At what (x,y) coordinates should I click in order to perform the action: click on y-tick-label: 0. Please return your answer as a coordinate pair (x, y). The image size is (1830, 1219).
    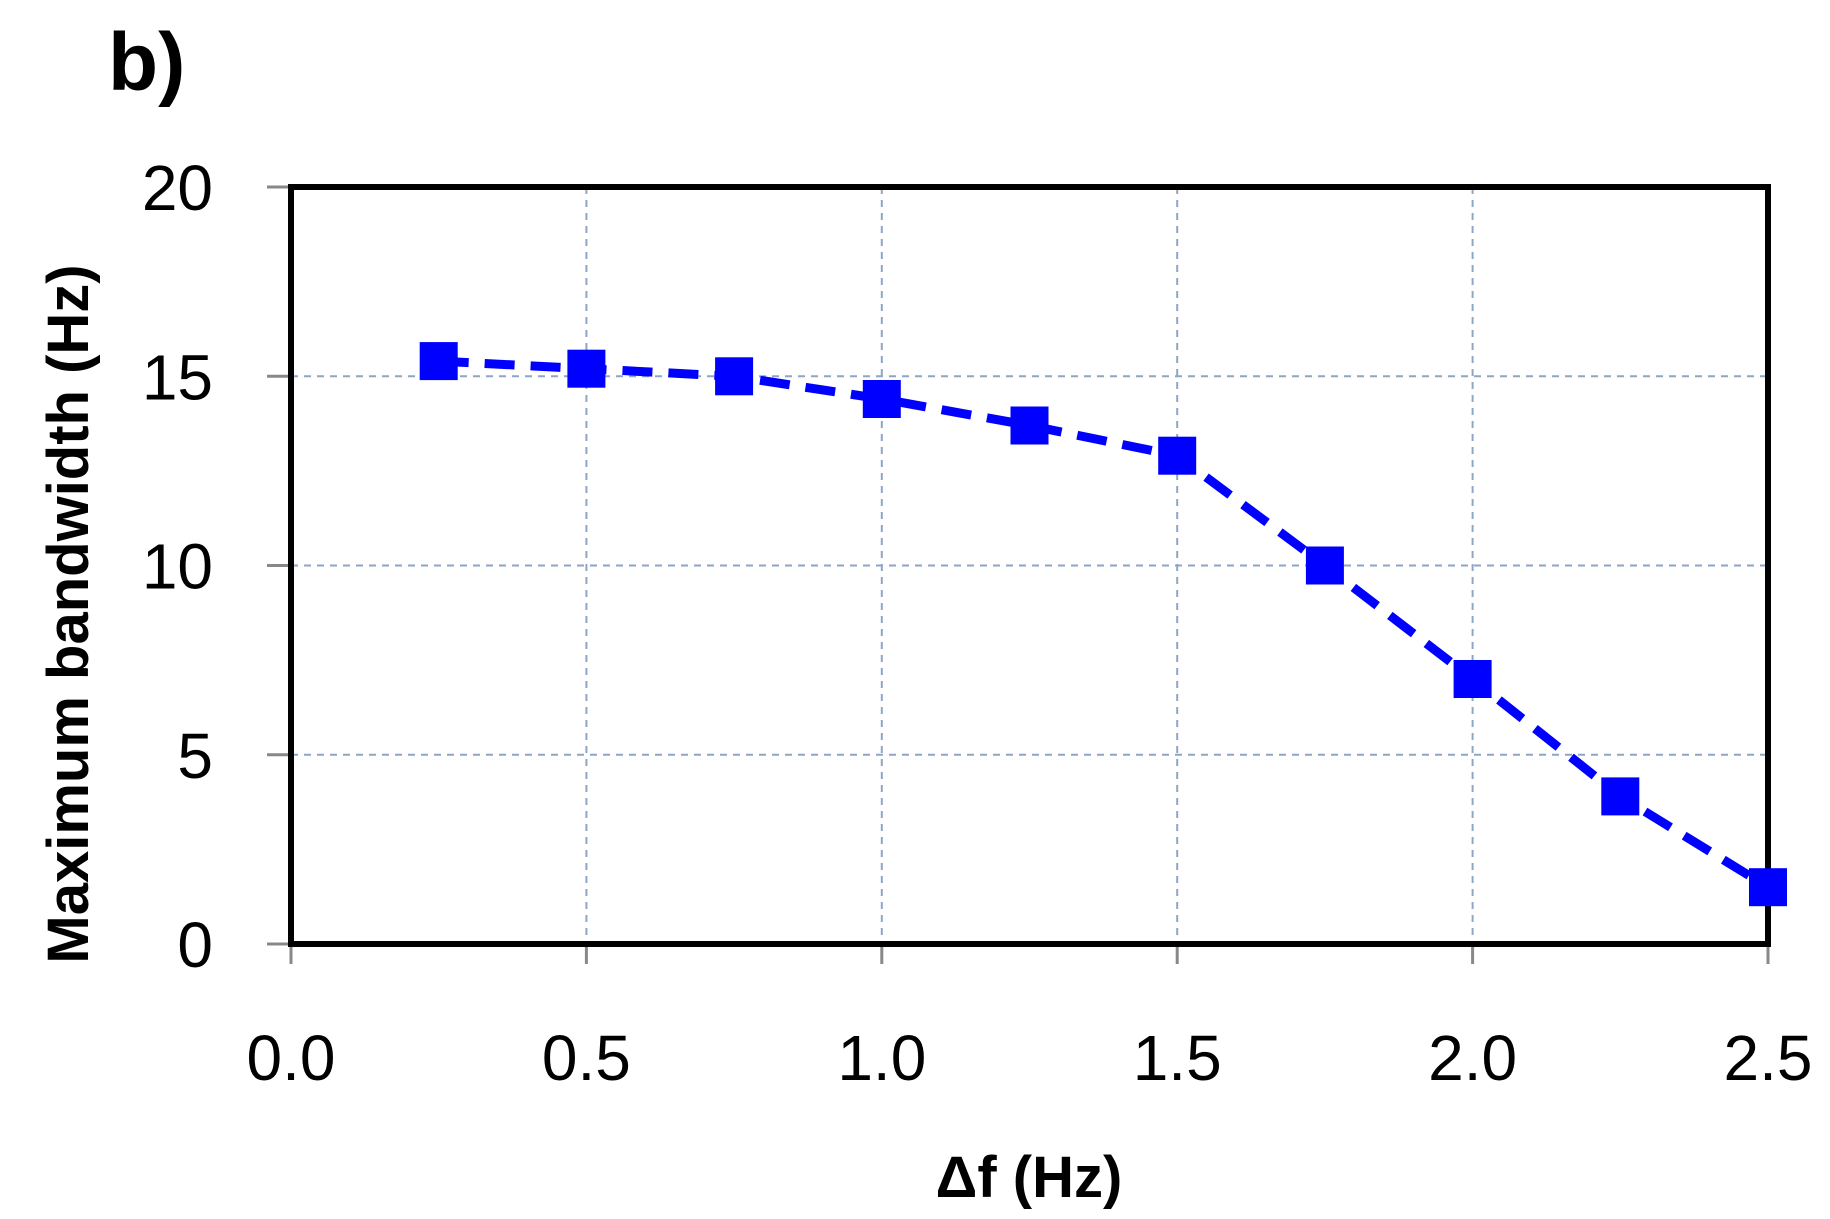
    Looking at the image, I should click on (195, 945).